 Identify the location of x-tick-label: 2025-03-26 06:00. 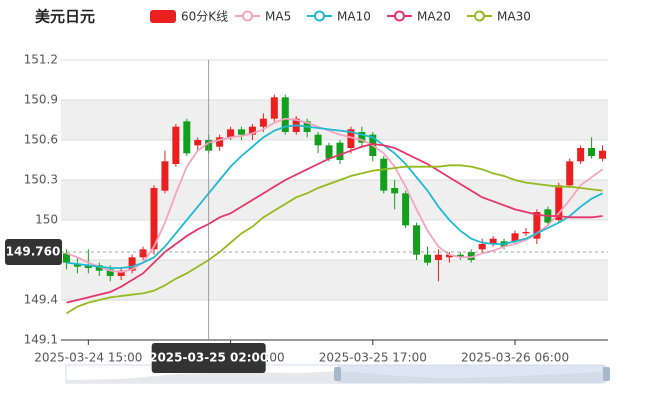
(515, 358).